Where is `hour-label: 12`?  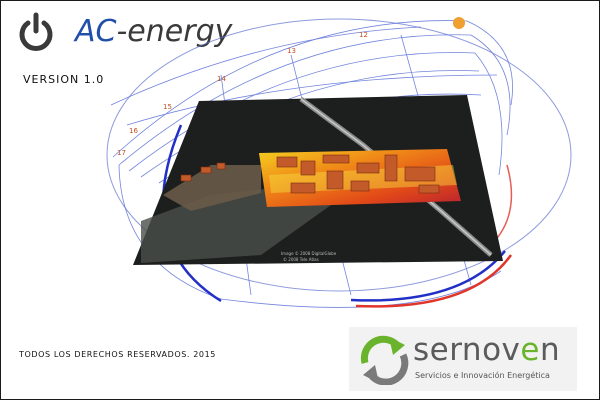
hour-label: 12 is located at coordinates (363, 35).